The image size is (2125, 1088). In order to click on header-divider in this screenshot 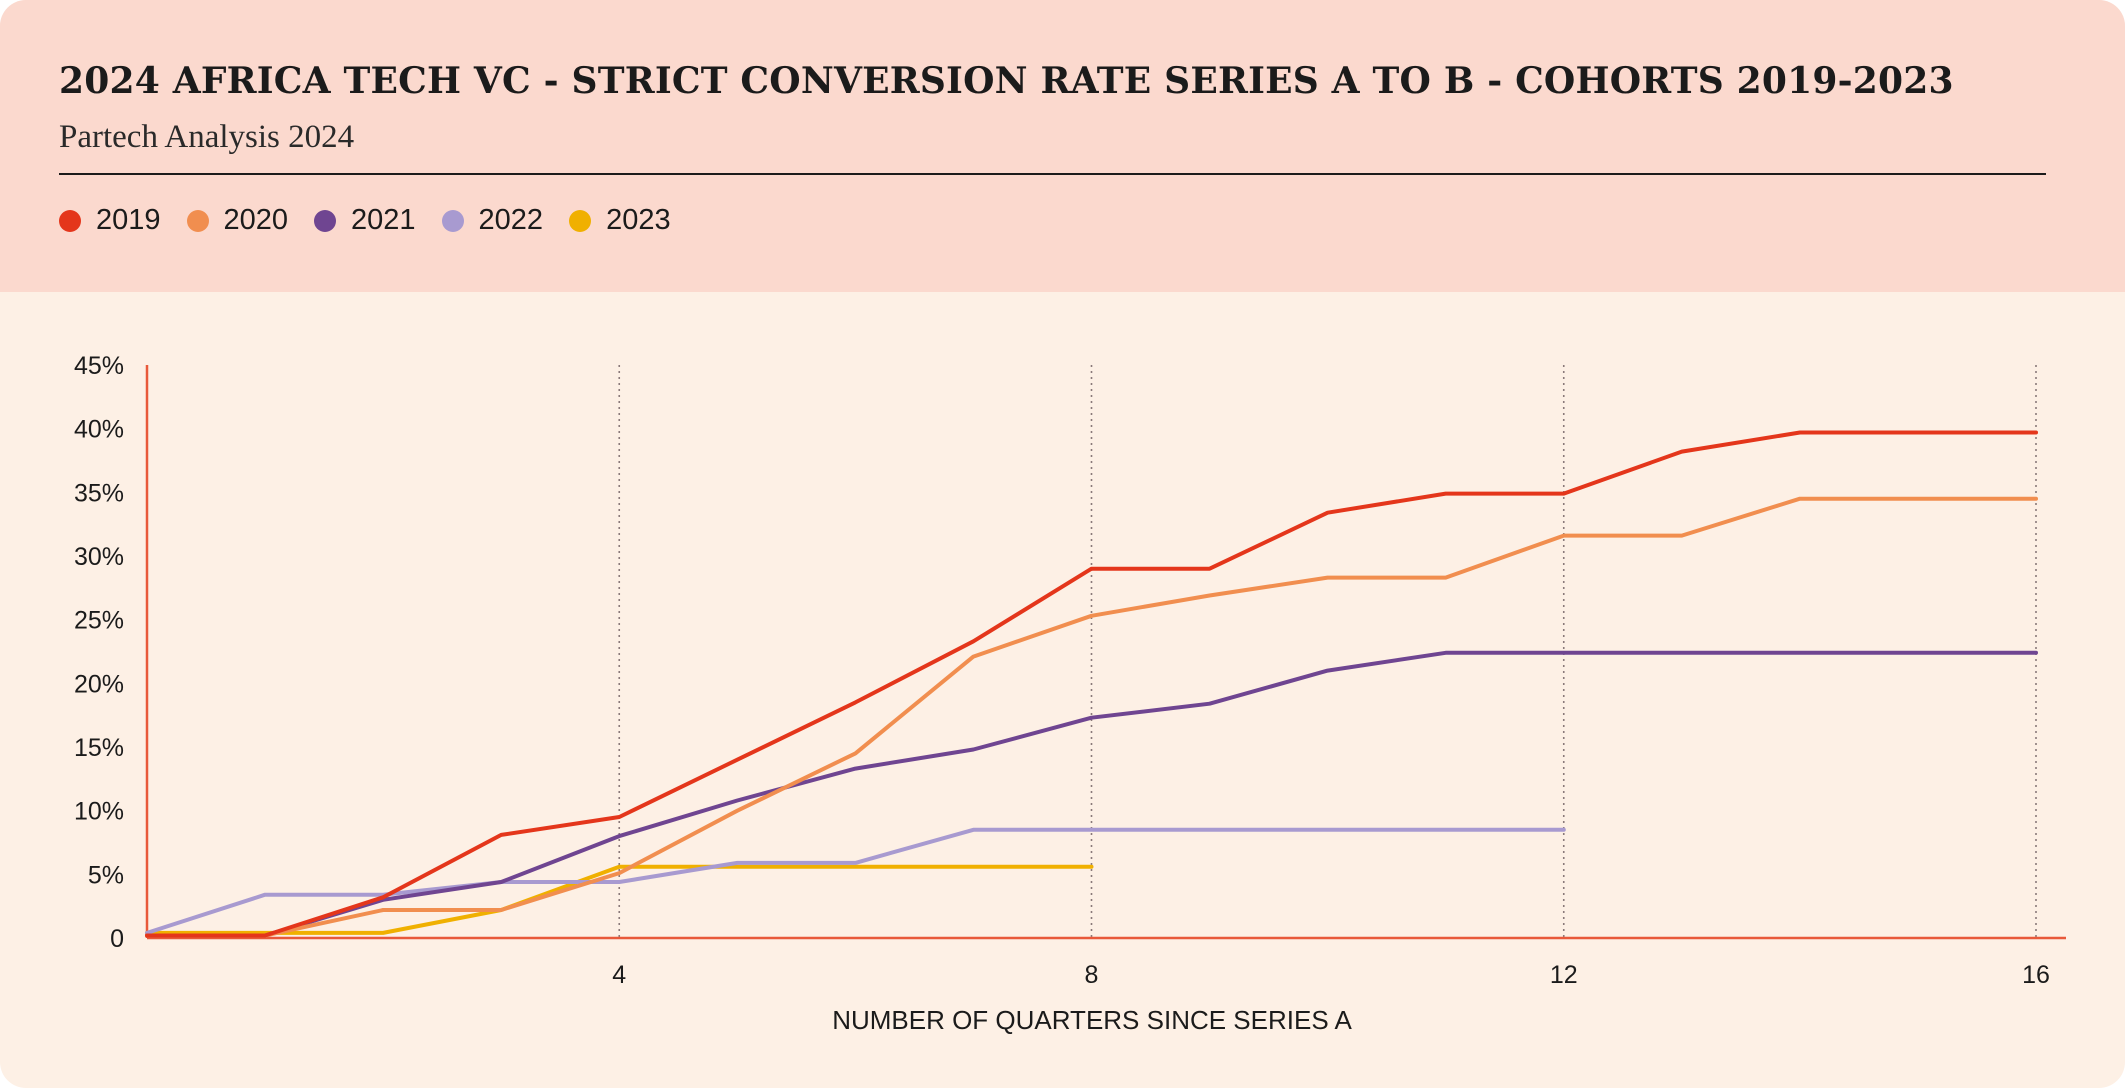, I will do `click(1052, 174)`.